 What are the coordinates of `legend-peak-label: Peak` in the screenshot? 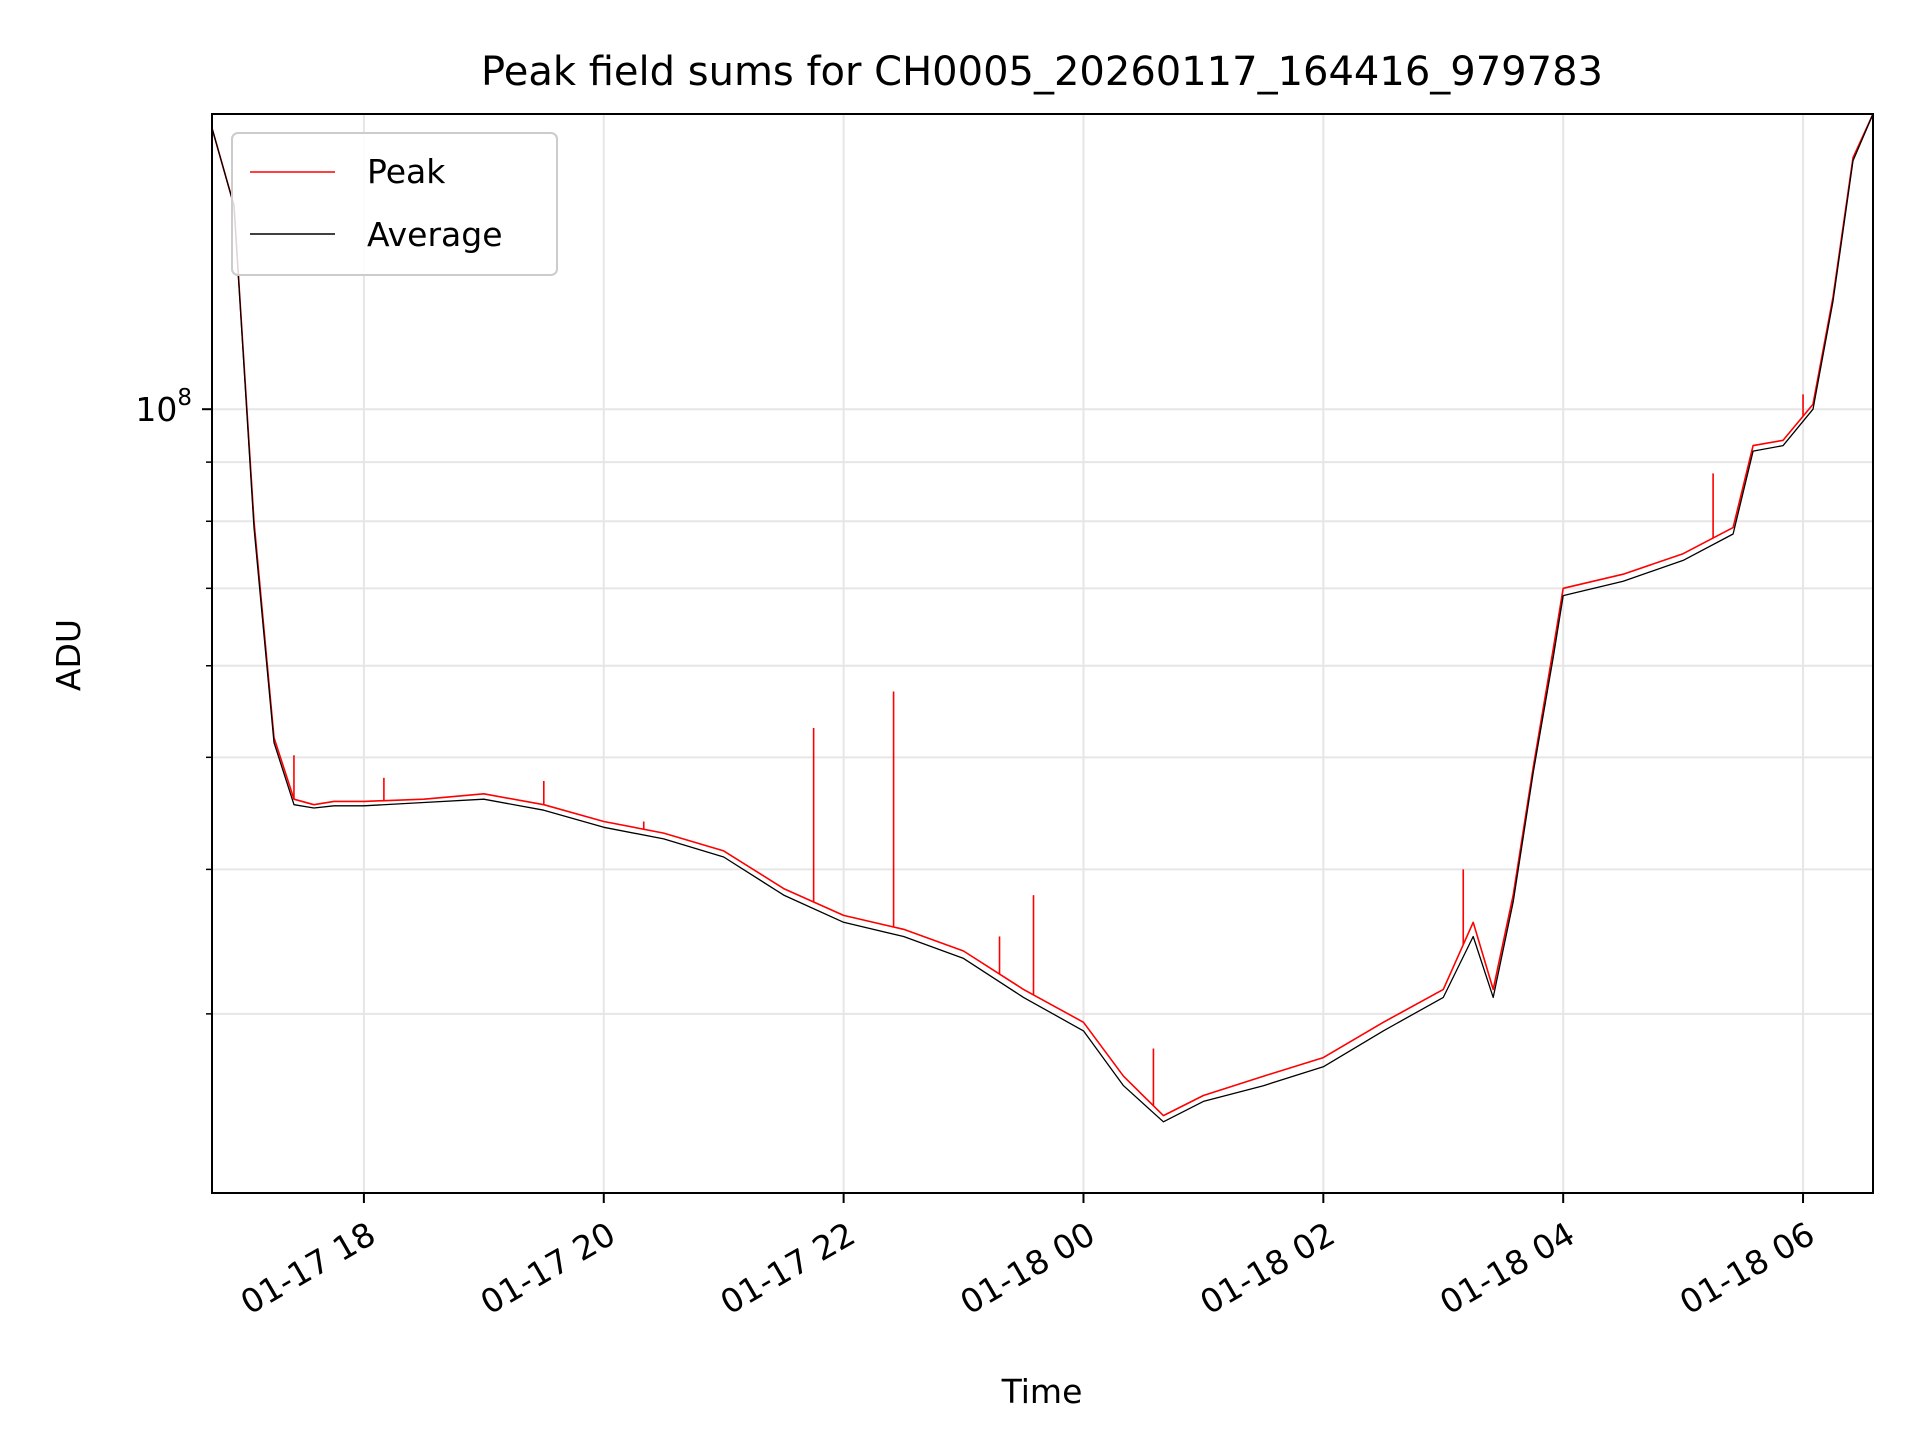 It's located at (406, 171).